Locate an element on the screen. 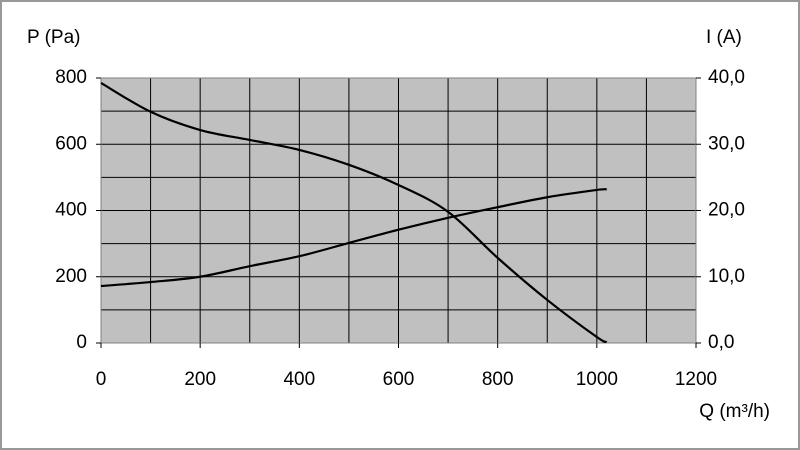  y-tick-label: 200 is located at coordinates (71, 276).